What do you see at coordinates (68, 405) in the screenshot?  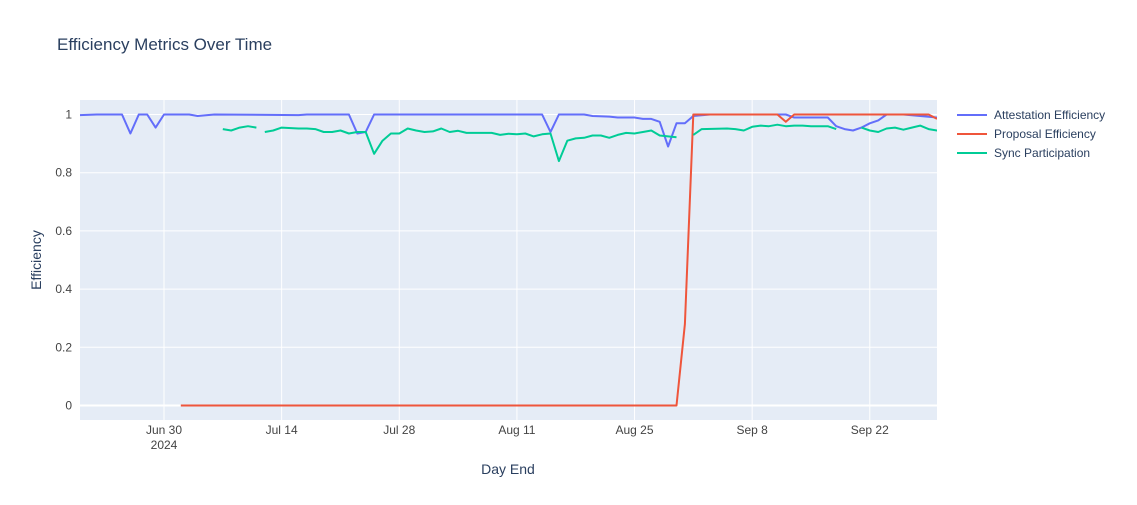 I see `y-tick-label: 0` at bounding box center [68, 405].